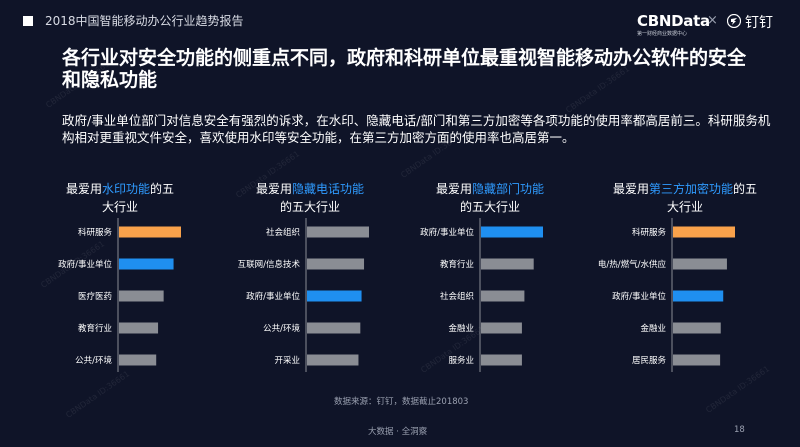 Image resolution: width=800 pixels, height=447 pixels. What do you see at coordinates (95, 296) in the screenshot?
I see `category-label: 医疗医药` at bounding box center [95, 296].